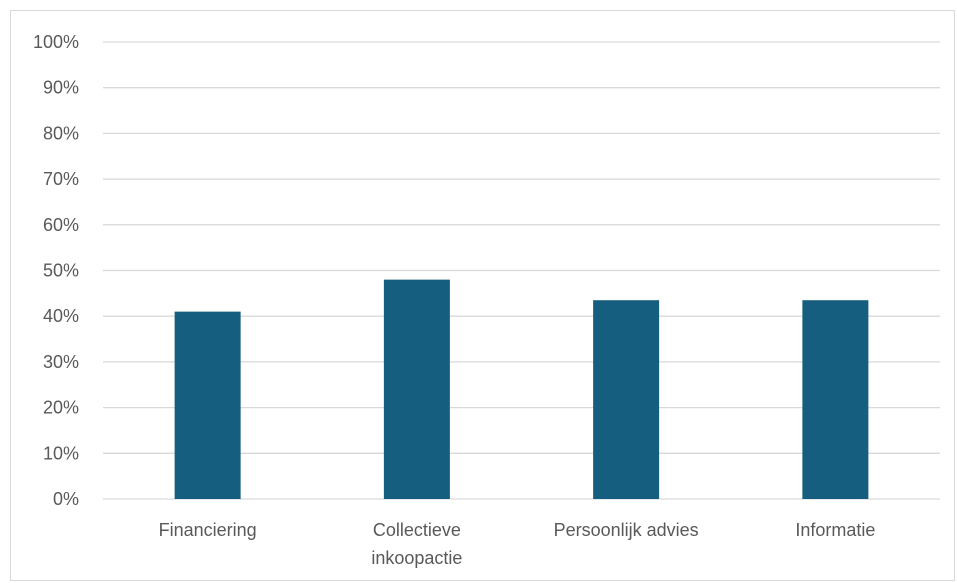 Image resolution: width=957 pixels, height=583 pixels. I want to click on y-tick-label: 0%, so click(66, 499).